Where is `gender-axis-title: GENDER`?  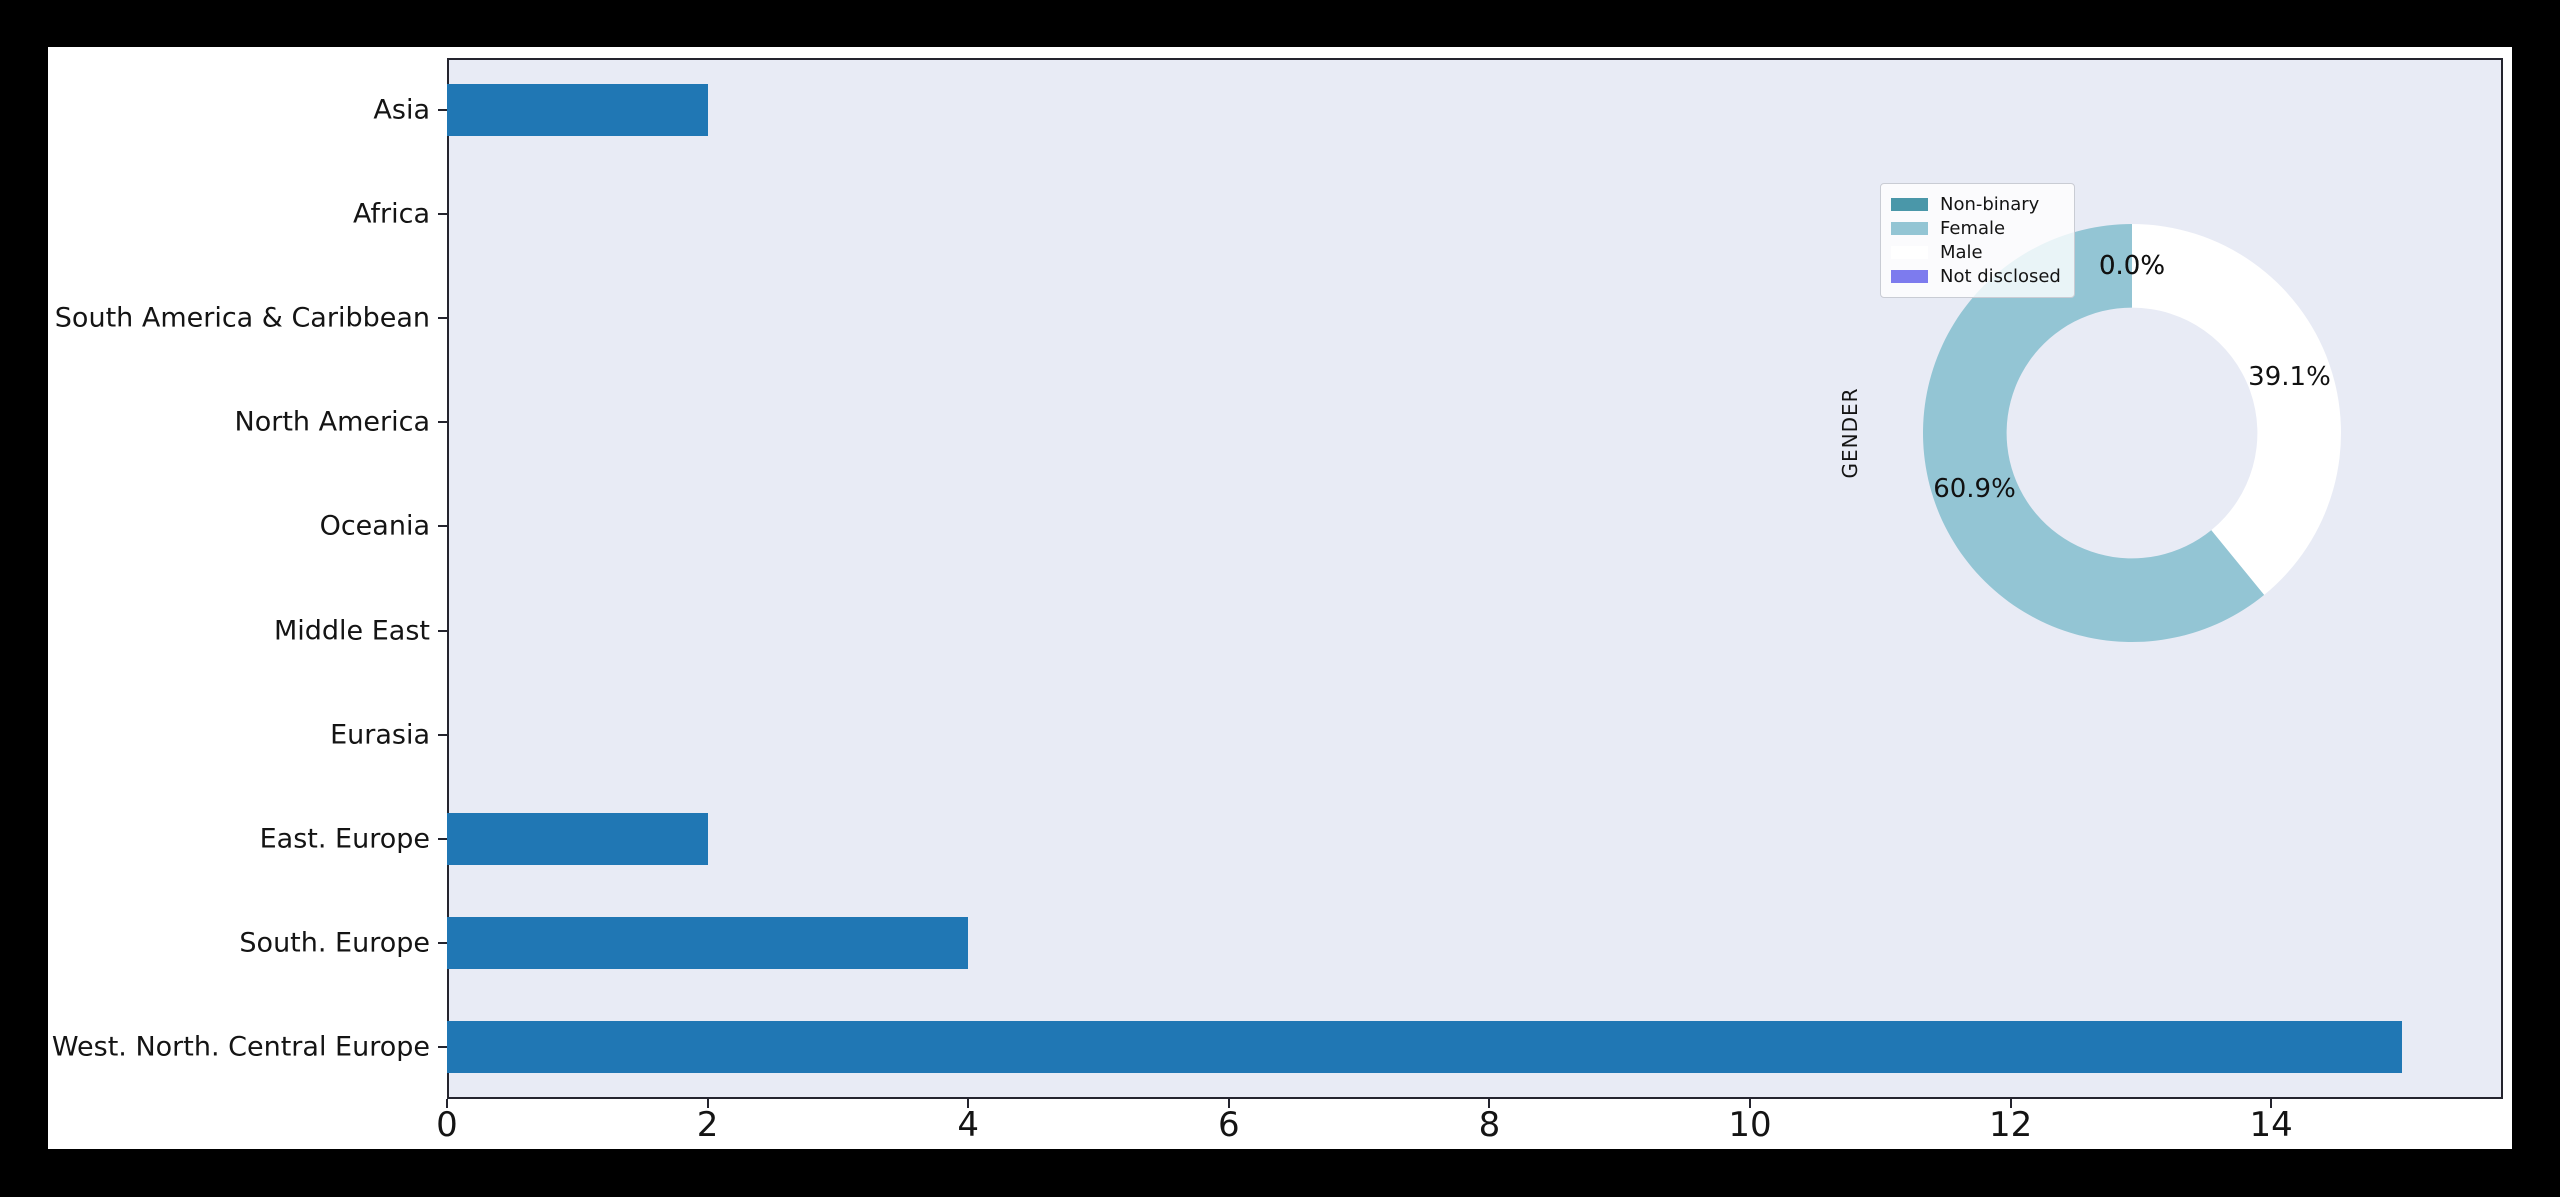
gender-axis-title: GENDER is located at coordinates (1850, 433).